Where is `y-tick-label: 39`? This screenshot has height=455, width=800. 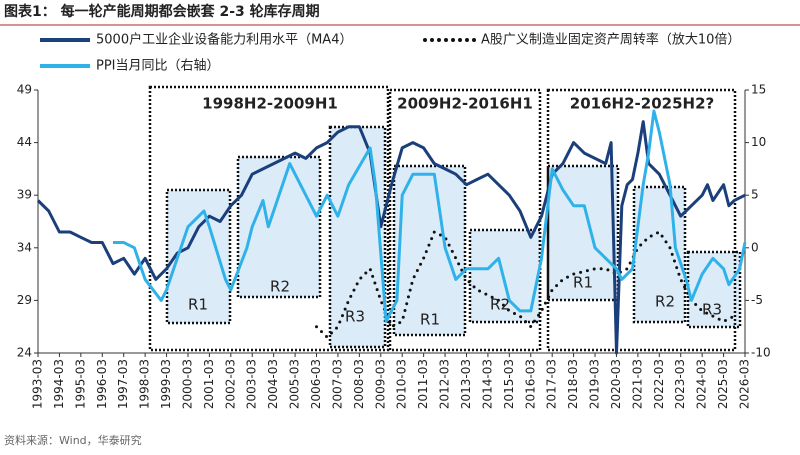
y-tick-label: 39 is located at coordinates (24, 195).